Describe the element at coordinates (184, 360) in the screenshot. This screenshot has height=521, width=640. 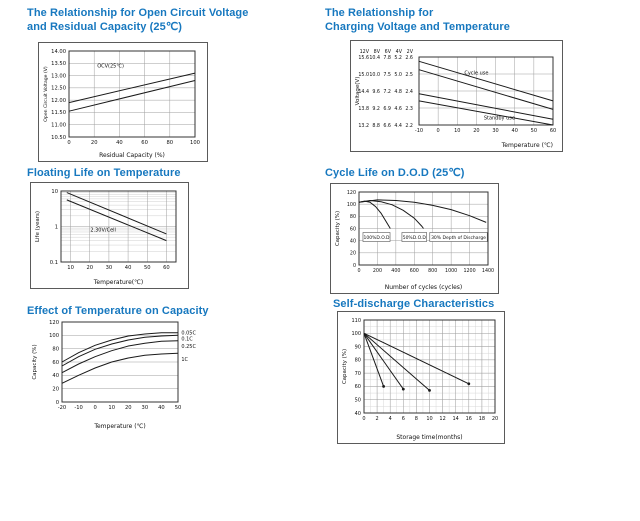
I see `svg-text: 1C` at that location.